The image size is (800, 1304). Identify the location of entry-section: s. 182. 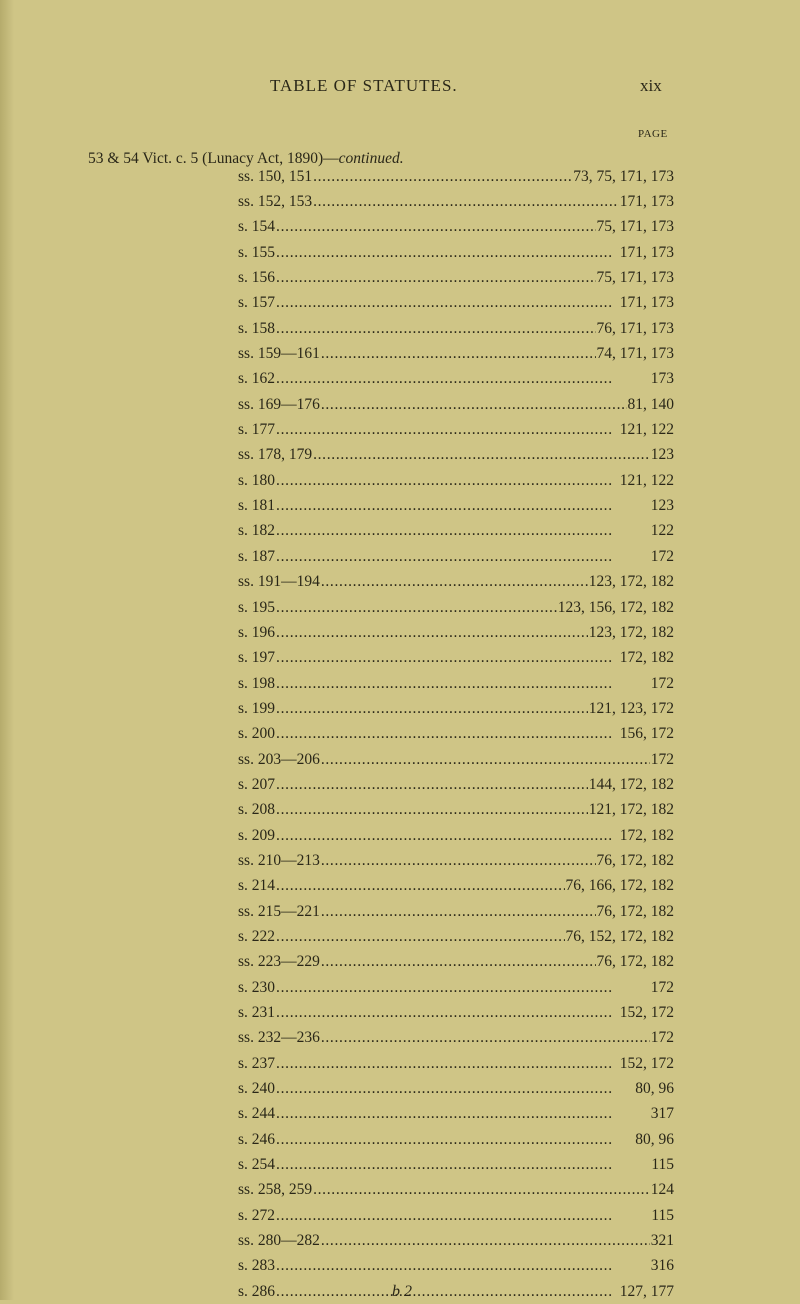
(257, 531).